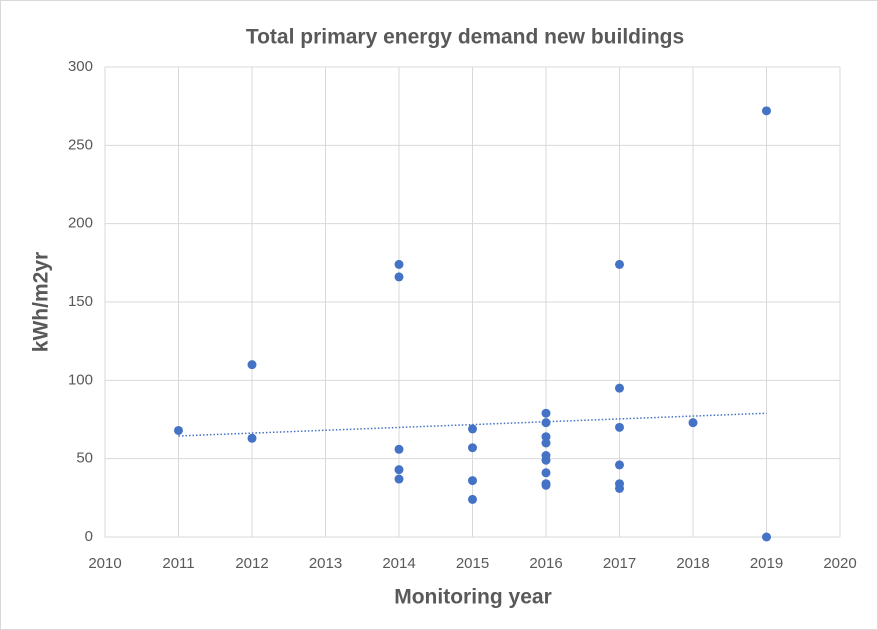 Image resolution: width=878 pixels, height=630 pixels. I want to click on y-tick-label: 150, so click(80, 301).